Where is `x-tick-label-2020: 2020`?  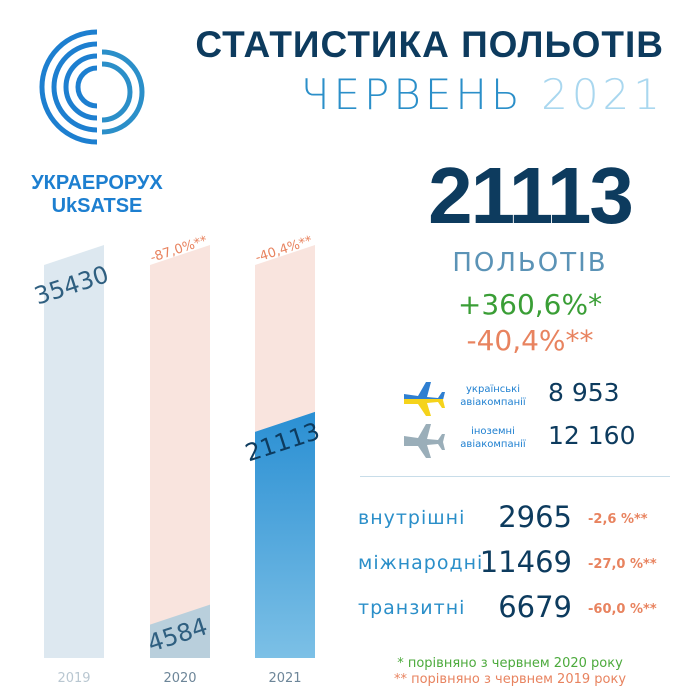
x-tick-label-2020: 2020 is located at coordinates (179, 678).